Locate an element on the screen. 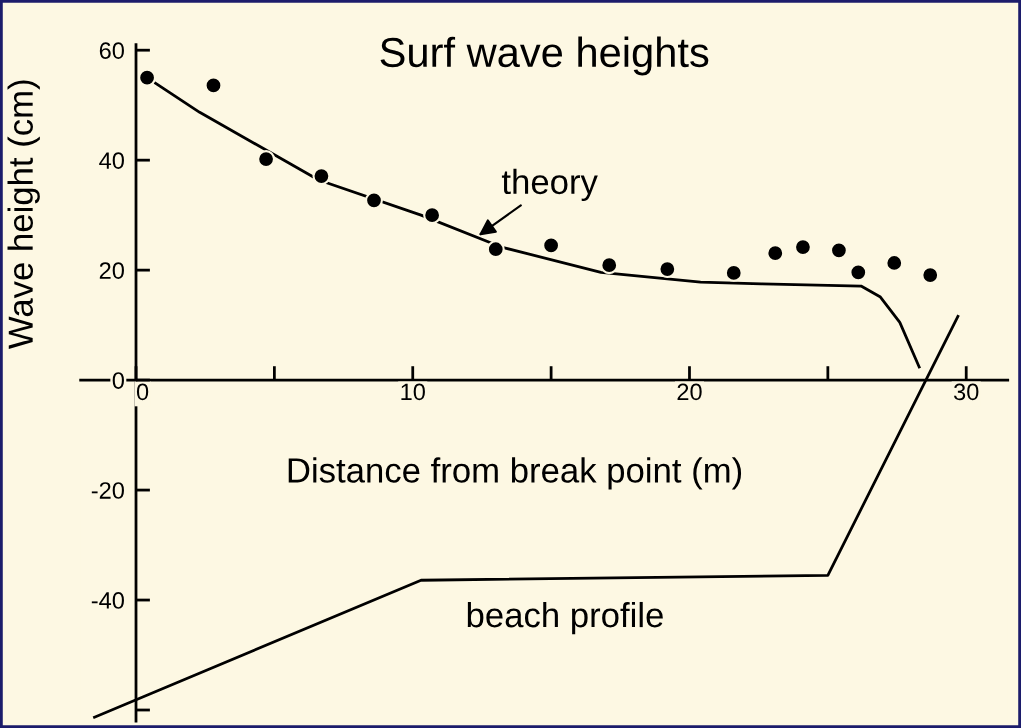 This screenshot has width=1021, height=728. y-axis-title: Wave height (cm) is located at coordinates (23, 214).